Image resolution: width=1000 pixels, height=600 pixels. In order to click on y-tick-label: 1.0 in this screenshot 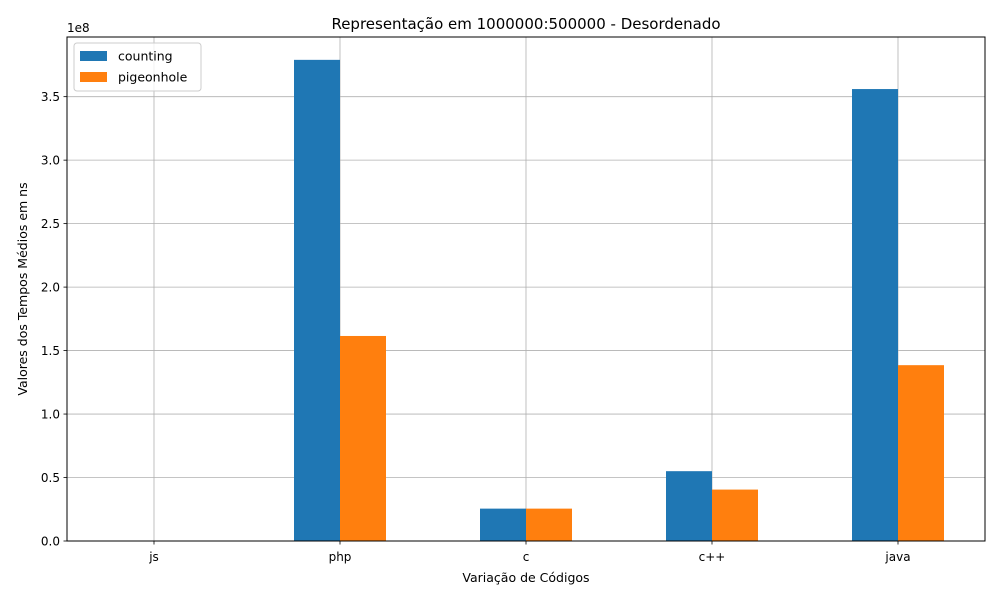, I will do `click(50, 414)`.